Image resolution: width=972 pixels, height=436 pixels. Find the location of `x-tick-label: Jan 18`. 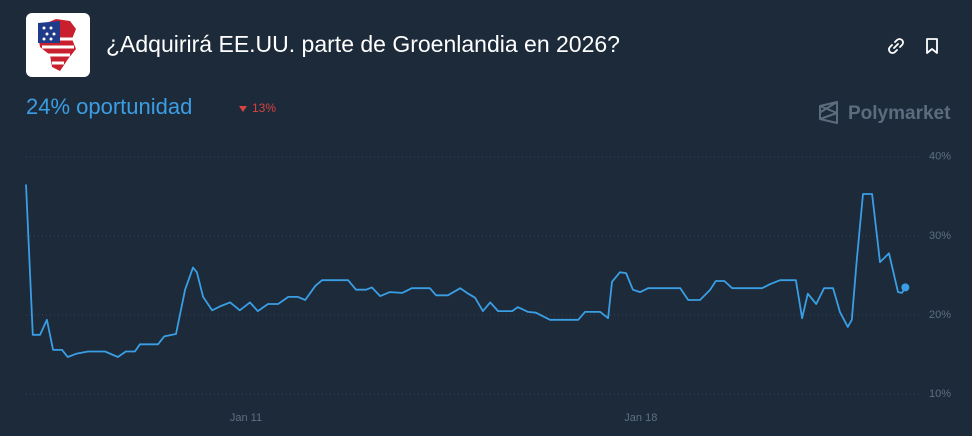

x-tick-label: Jan 18 is located at coordinates (640, 418).